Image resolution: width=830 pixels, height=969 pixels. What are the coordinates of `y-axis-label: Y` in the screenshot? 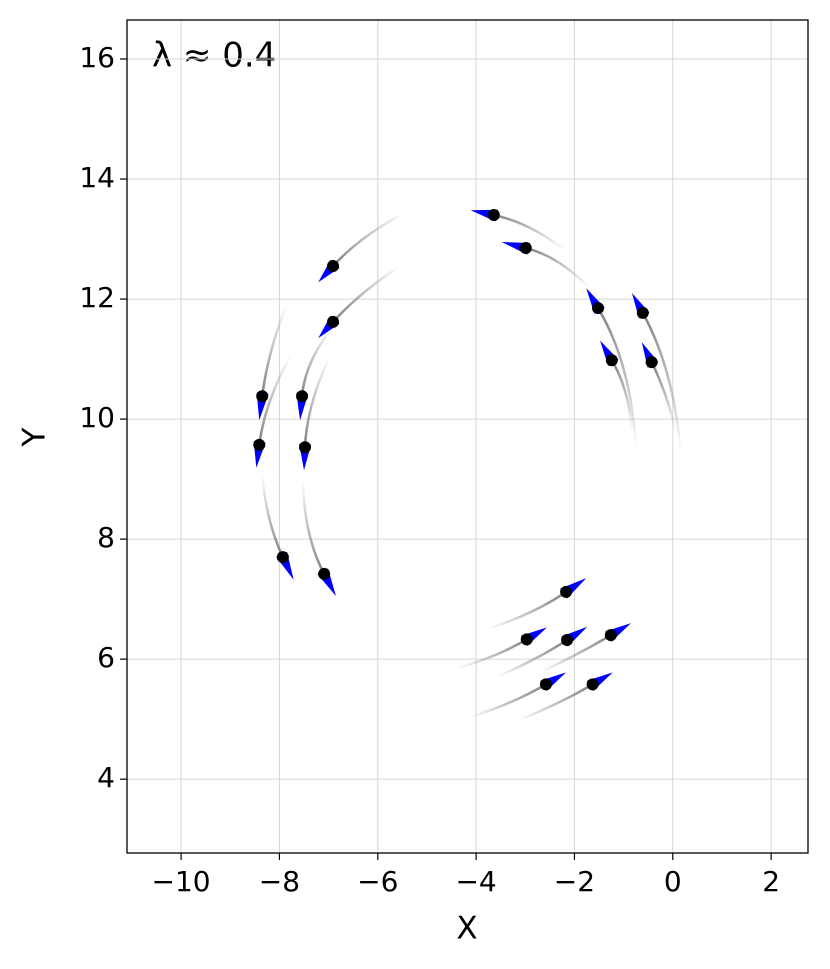 It's located at (35, 437).